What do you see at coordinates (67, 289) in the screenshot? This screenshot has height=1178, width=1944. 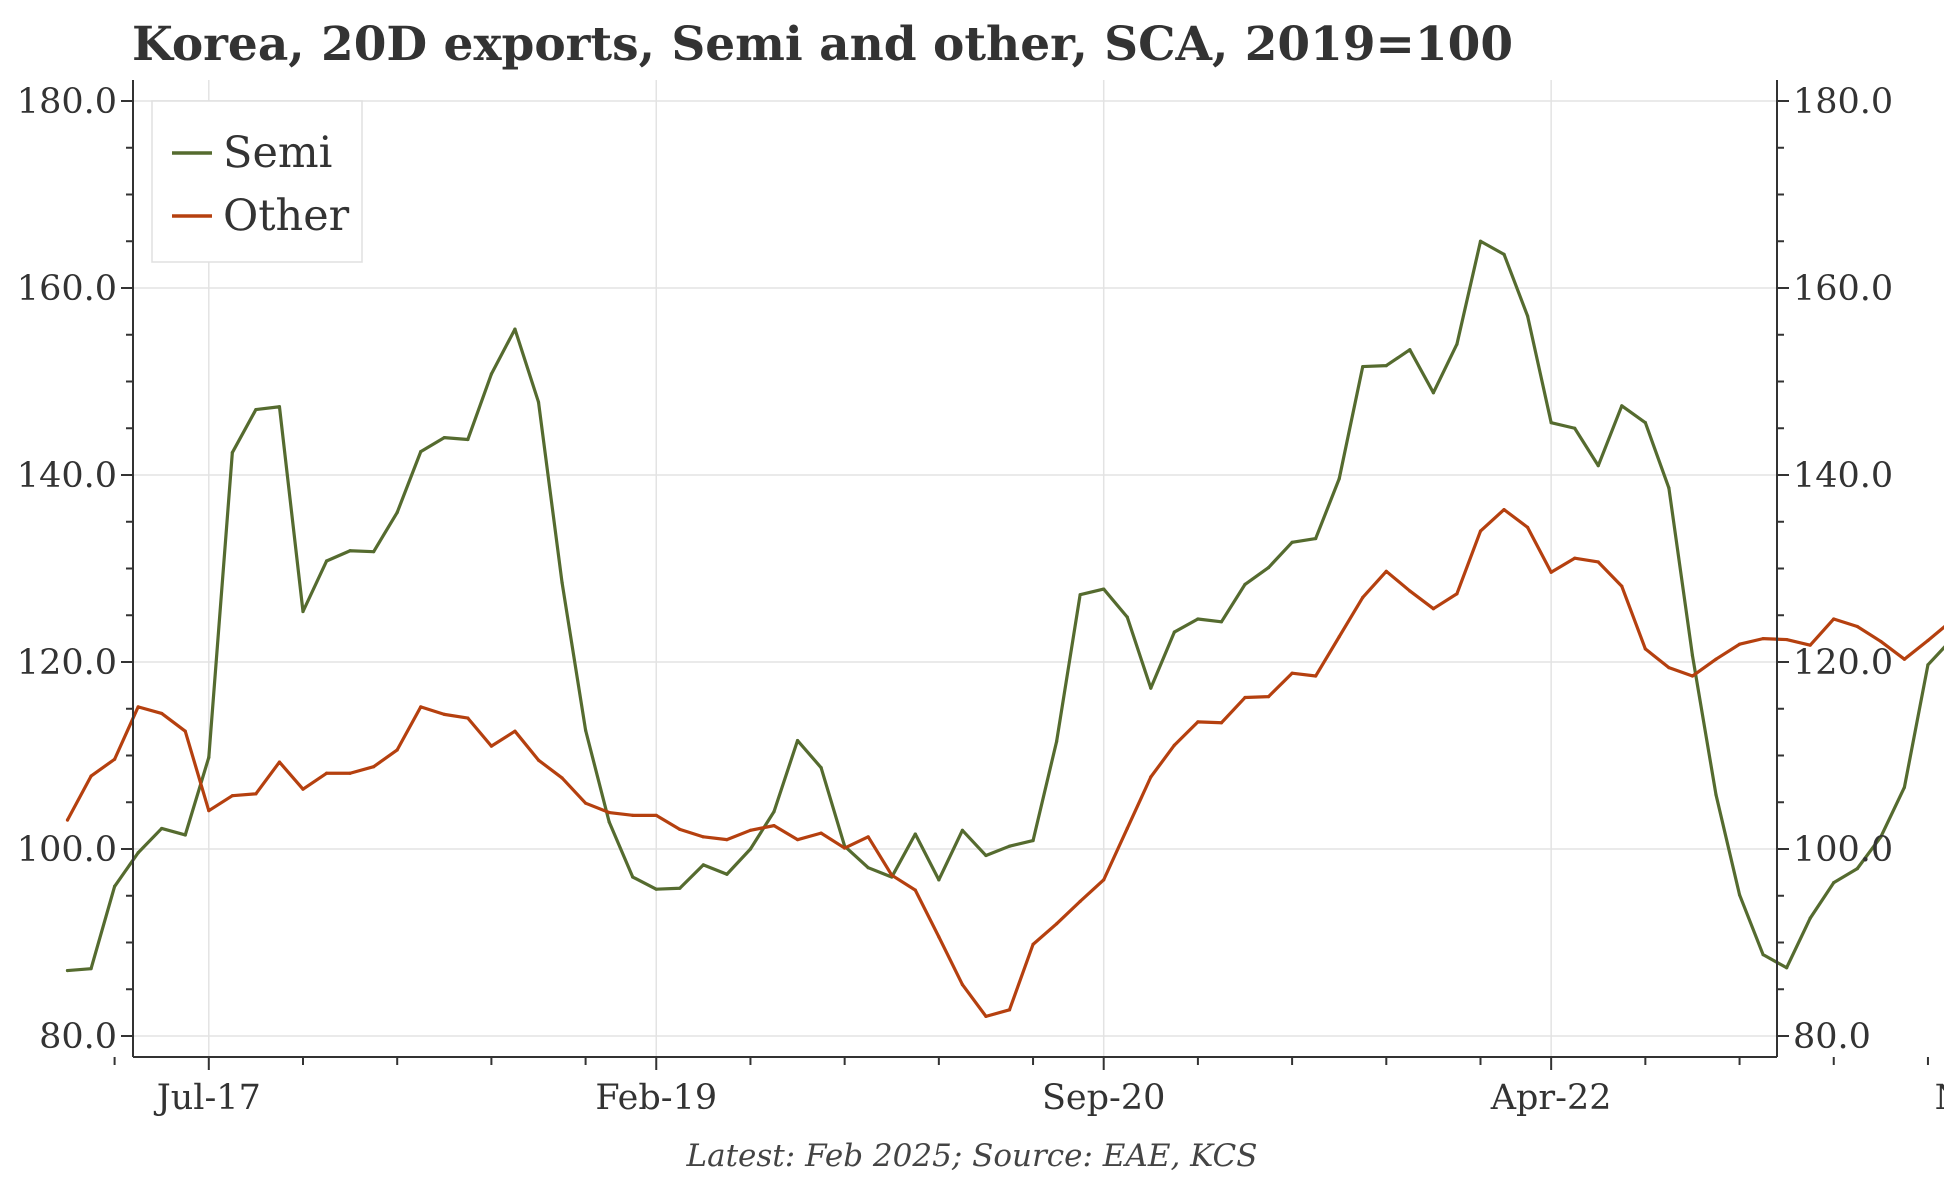 I see `y-tick-label-left: 160.0` at bounding box center [67, 289].